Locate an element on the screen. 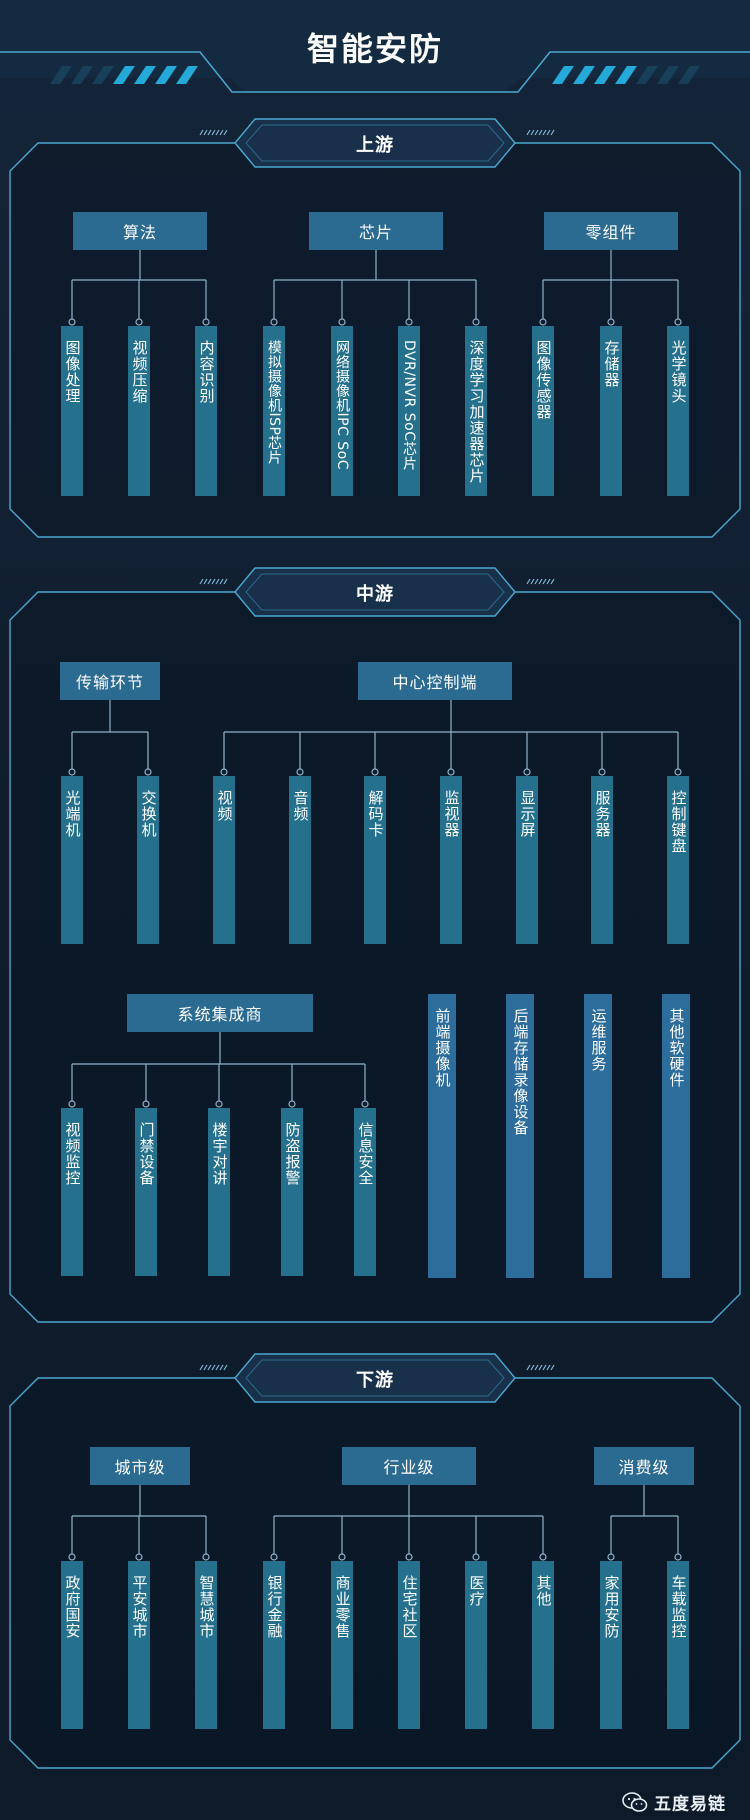 The width and height of the screenshot is (750, 1820). leaf-label: 家用安防 is located at coordinates (611, 1607).